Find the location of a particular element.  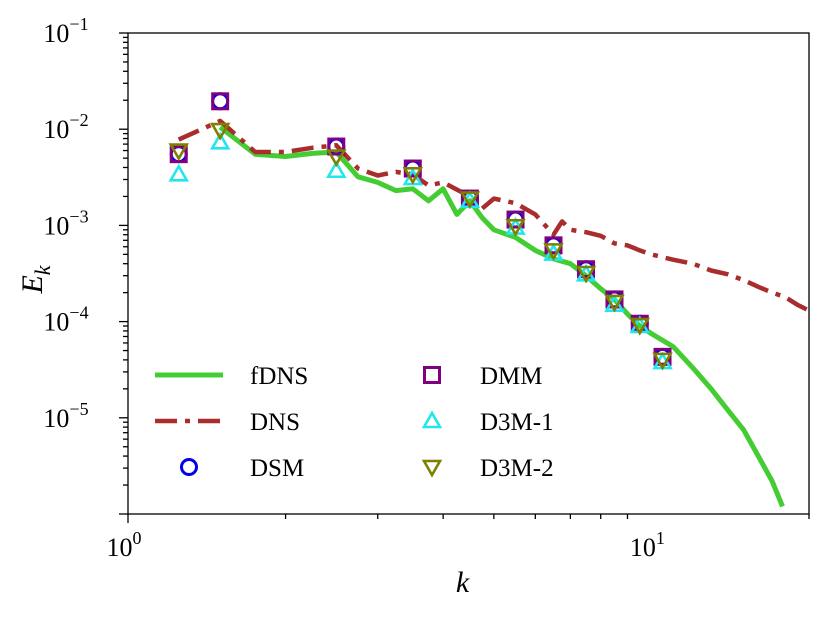

legend-item-d3m-1: D3M-1 is located at coordinates (487, 422).